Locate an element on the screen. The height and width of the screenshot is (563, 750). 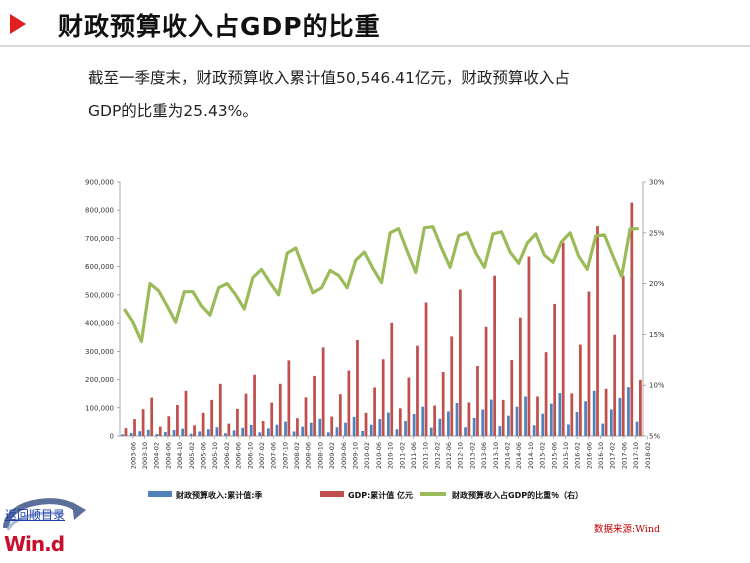
x-tick-label: 2010-02 is located at coordinates (367, 455).